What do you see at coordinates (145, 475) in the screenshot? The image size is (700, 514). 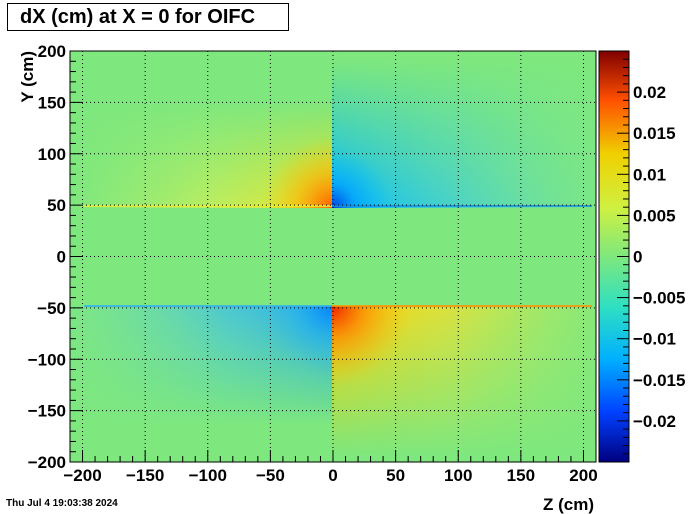 I see `x-tick-label: −150` at bounding box center [145, 475].